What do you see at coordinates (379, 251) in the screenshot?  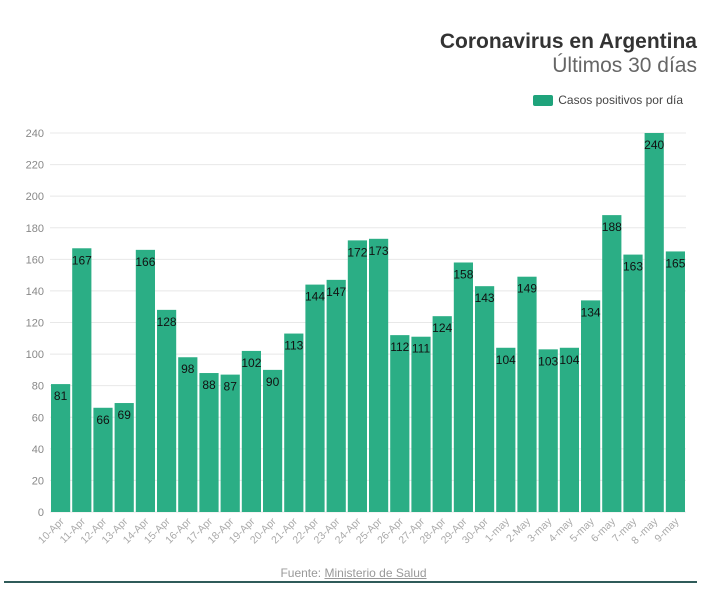 I see `data-label: 173` at bounding box center [379, 251].